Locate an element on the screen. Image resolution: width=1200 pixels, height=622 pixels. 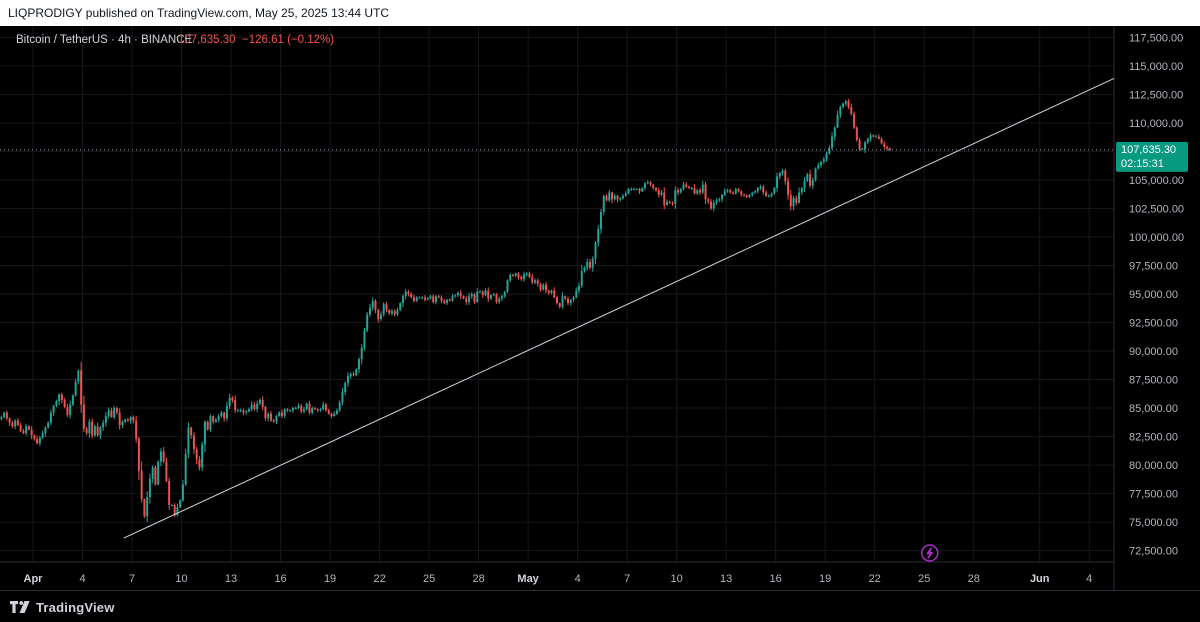
time-tick-label: 4 is located at coordinates (578, 579).